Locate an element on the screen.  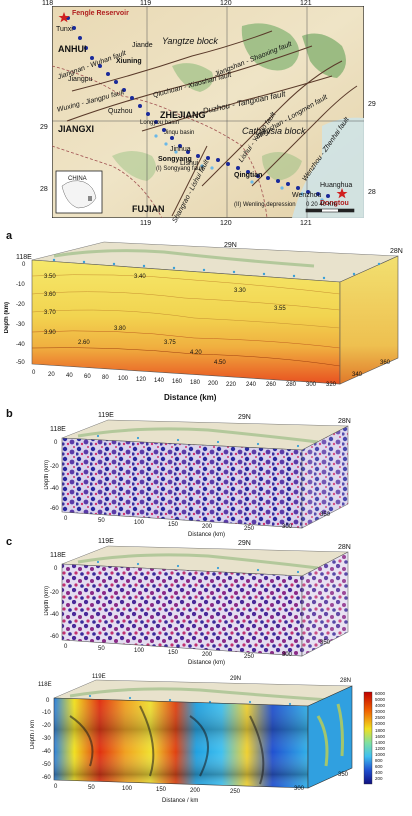
panel-d-lat-label: 28N is located at coordinates (346, 681).